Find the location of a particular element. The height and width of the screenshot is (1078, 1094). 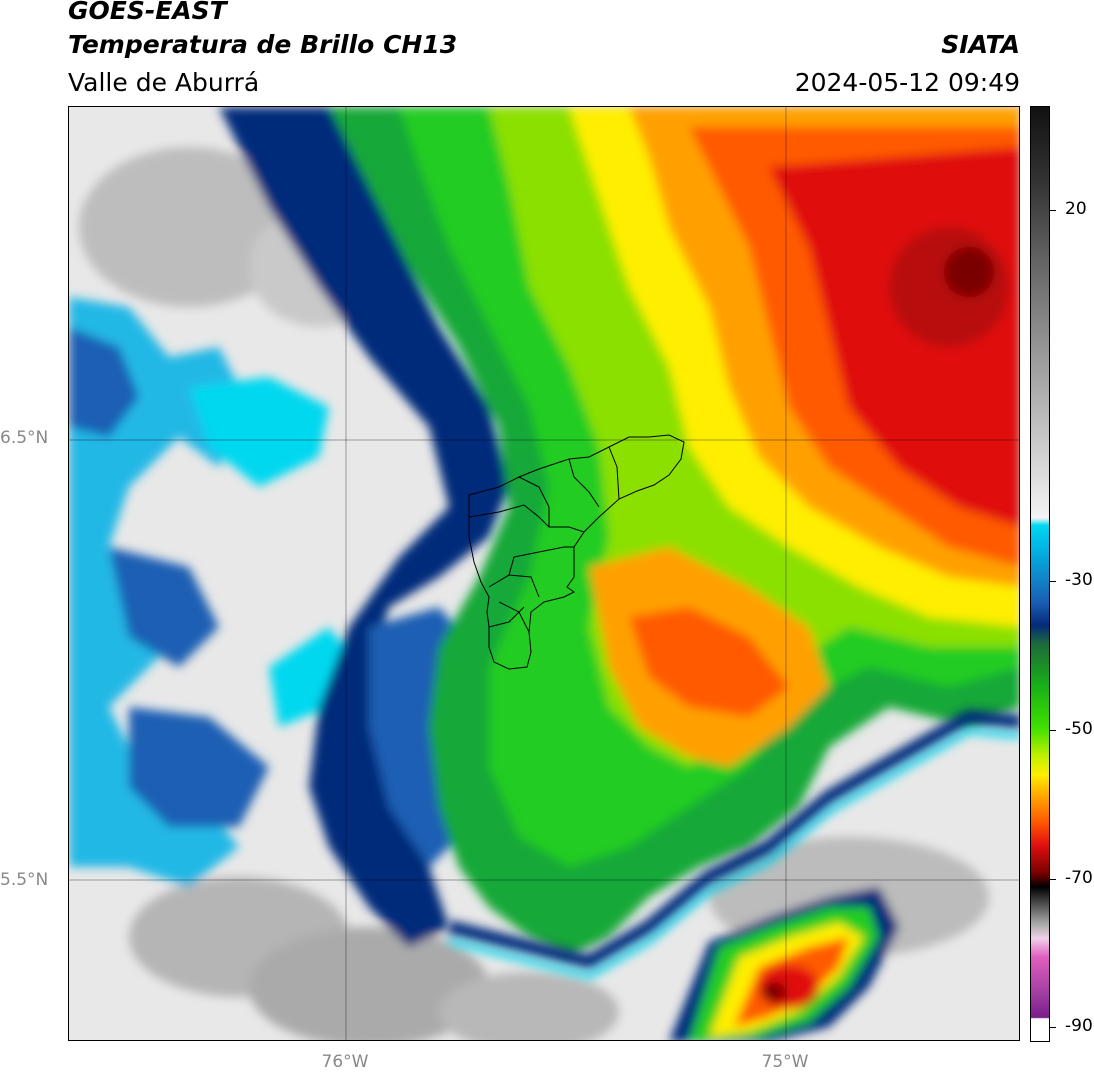

colorbar-tick-label: 20 is located at coordinates (1076, 209).